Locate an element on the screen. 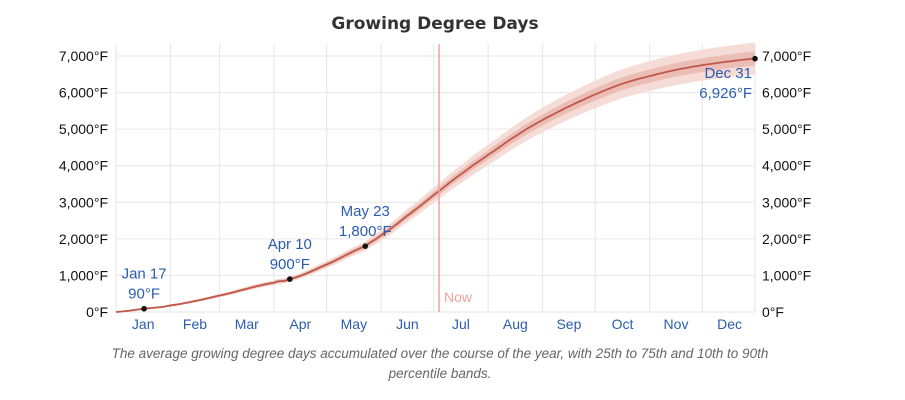 The height and width of the screenshot is (400, 905). x-tick-label: Jan is located at coordinates (143, 324).